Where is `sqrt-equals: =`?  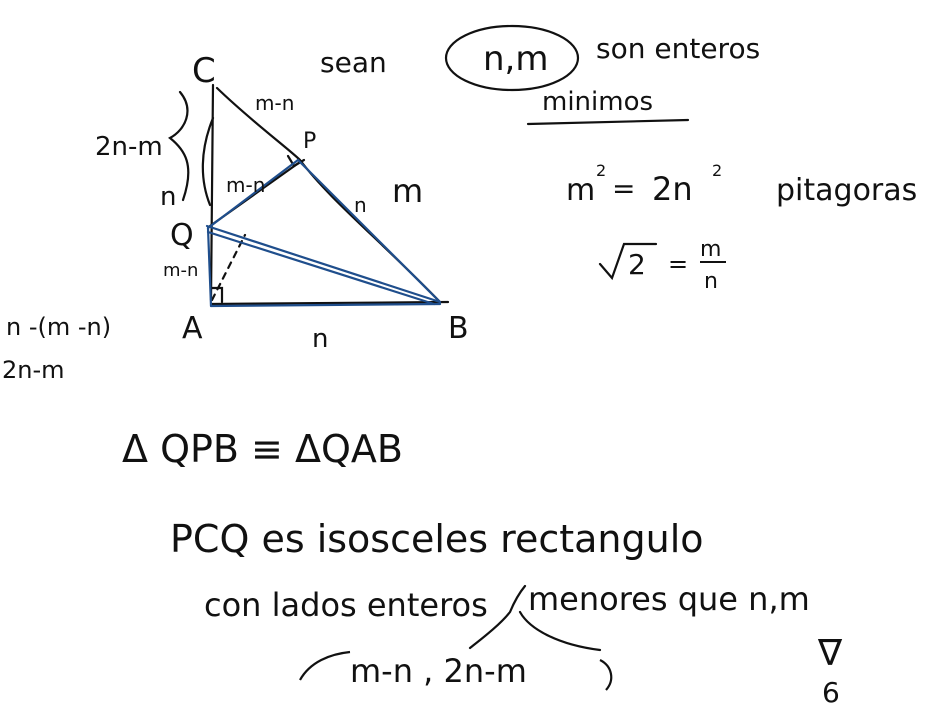
sqrt-equals: = is located at coordinates (678, 264).